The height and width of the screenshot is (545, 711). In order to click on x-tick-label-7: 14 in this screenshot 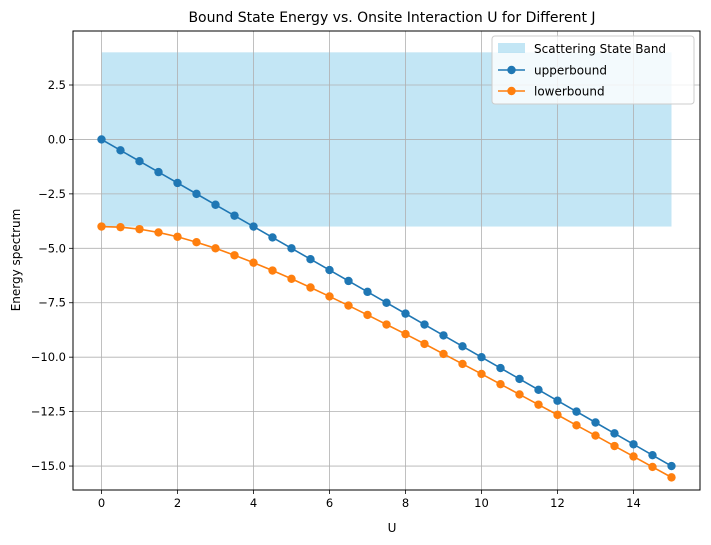, I will do `click(633, 503)`.